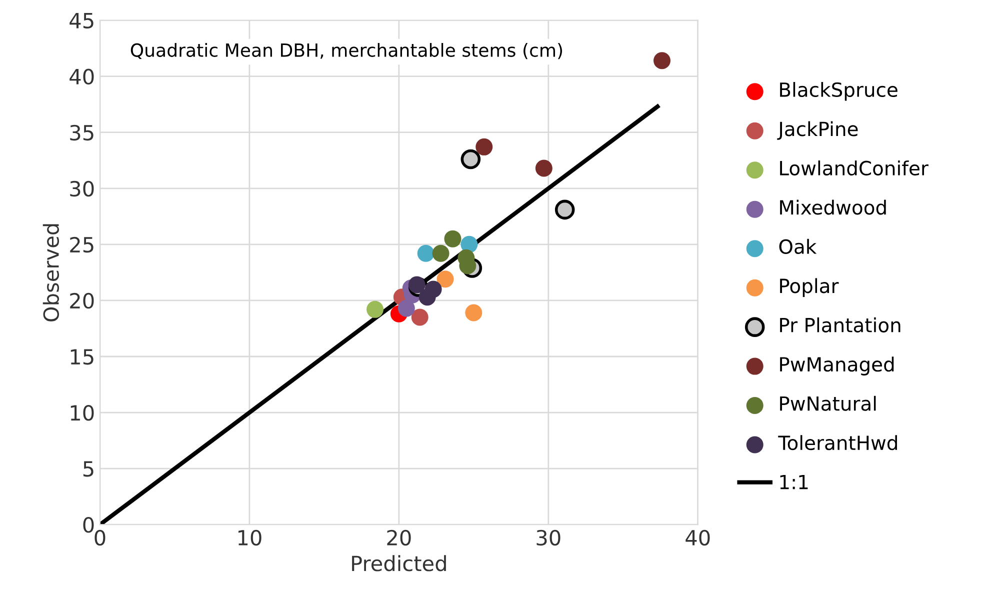 This screenshot has width=985, height=615. I want to click on legend-label: PwNatural, so click(828, 403).